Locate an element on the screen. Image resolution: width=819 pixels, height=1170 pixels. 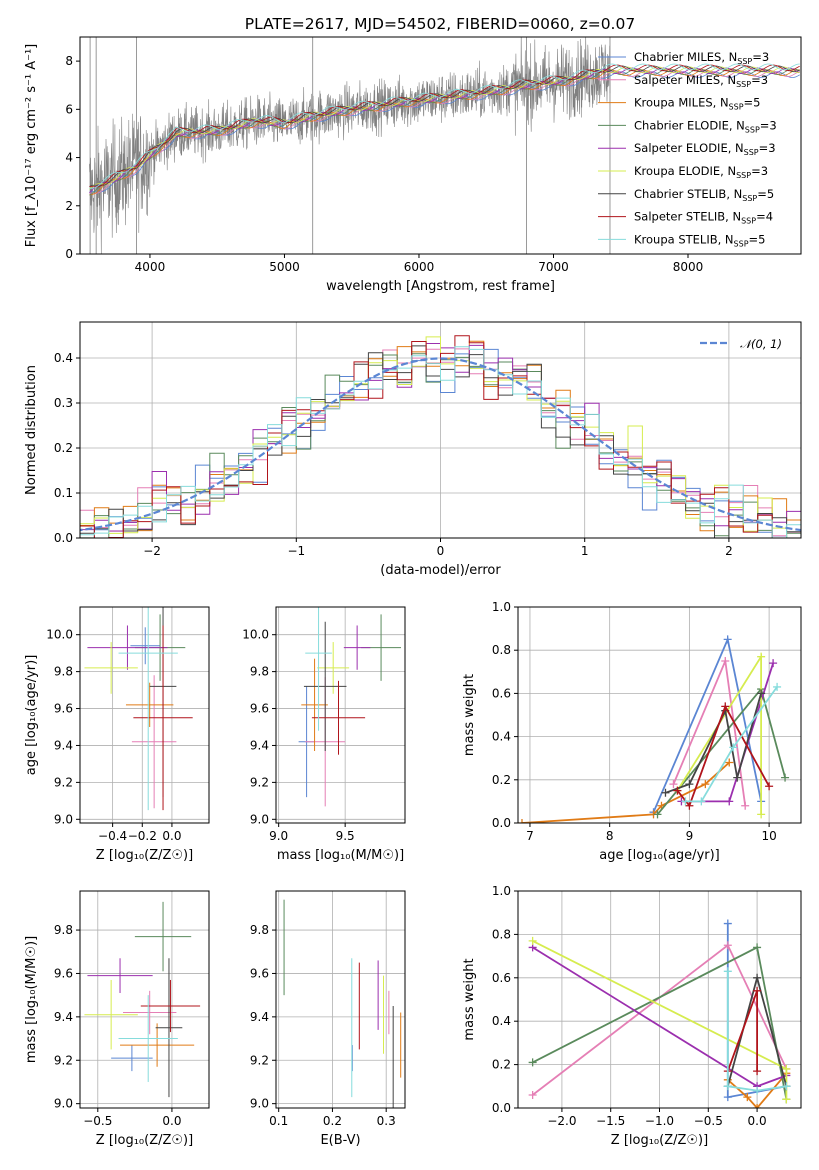
legend-entry: 𝒩(0, 1) is located at coordinates (761, 344).